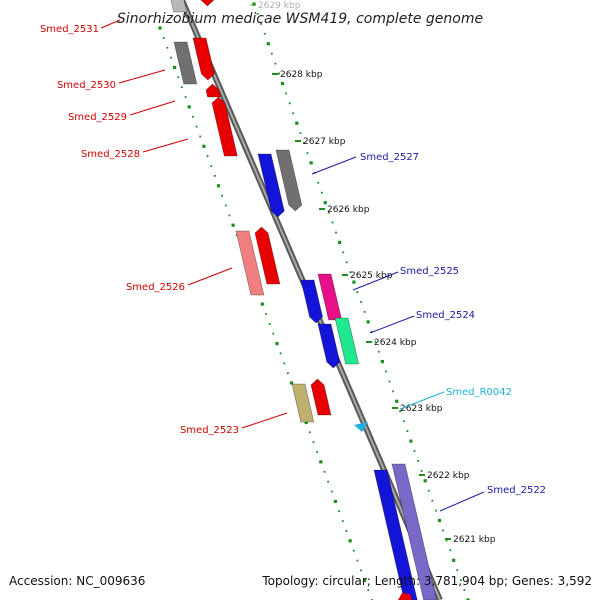 Image resolution: width=600 pixels, height=600 pixels. What do you see at coordinates (267, 255) in the screenshot?
I see `gene-shape-smed-2526-b` at bounding box center [267, 255].